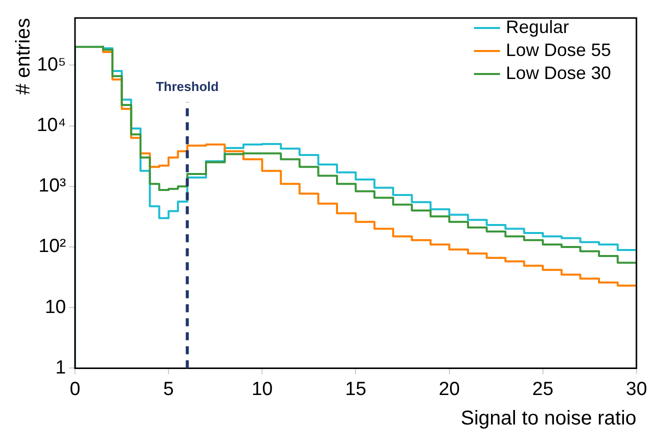 The height and width of the screenshot is (435, 651). Describe the element at coordinates (60, 367) in the screenshot. I see `y-tick-label: 1` at that location.